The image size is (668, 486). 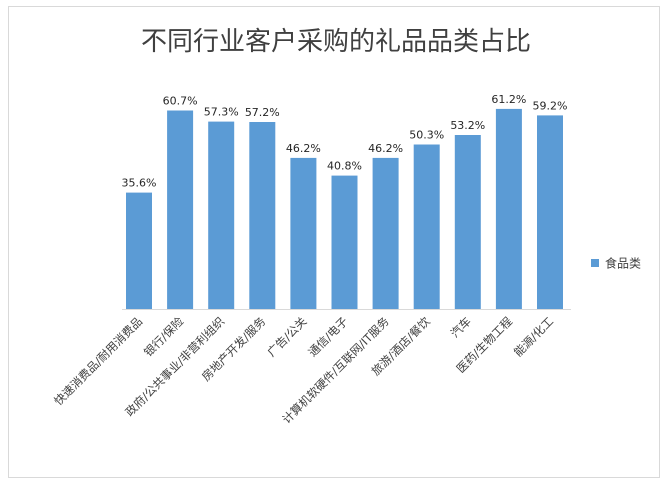 What do you see at coordinates (98, 361) in the screenshot?
I see `x-tick-label: 快速消费品/耐用消费品` at bounding box center [98, 361].